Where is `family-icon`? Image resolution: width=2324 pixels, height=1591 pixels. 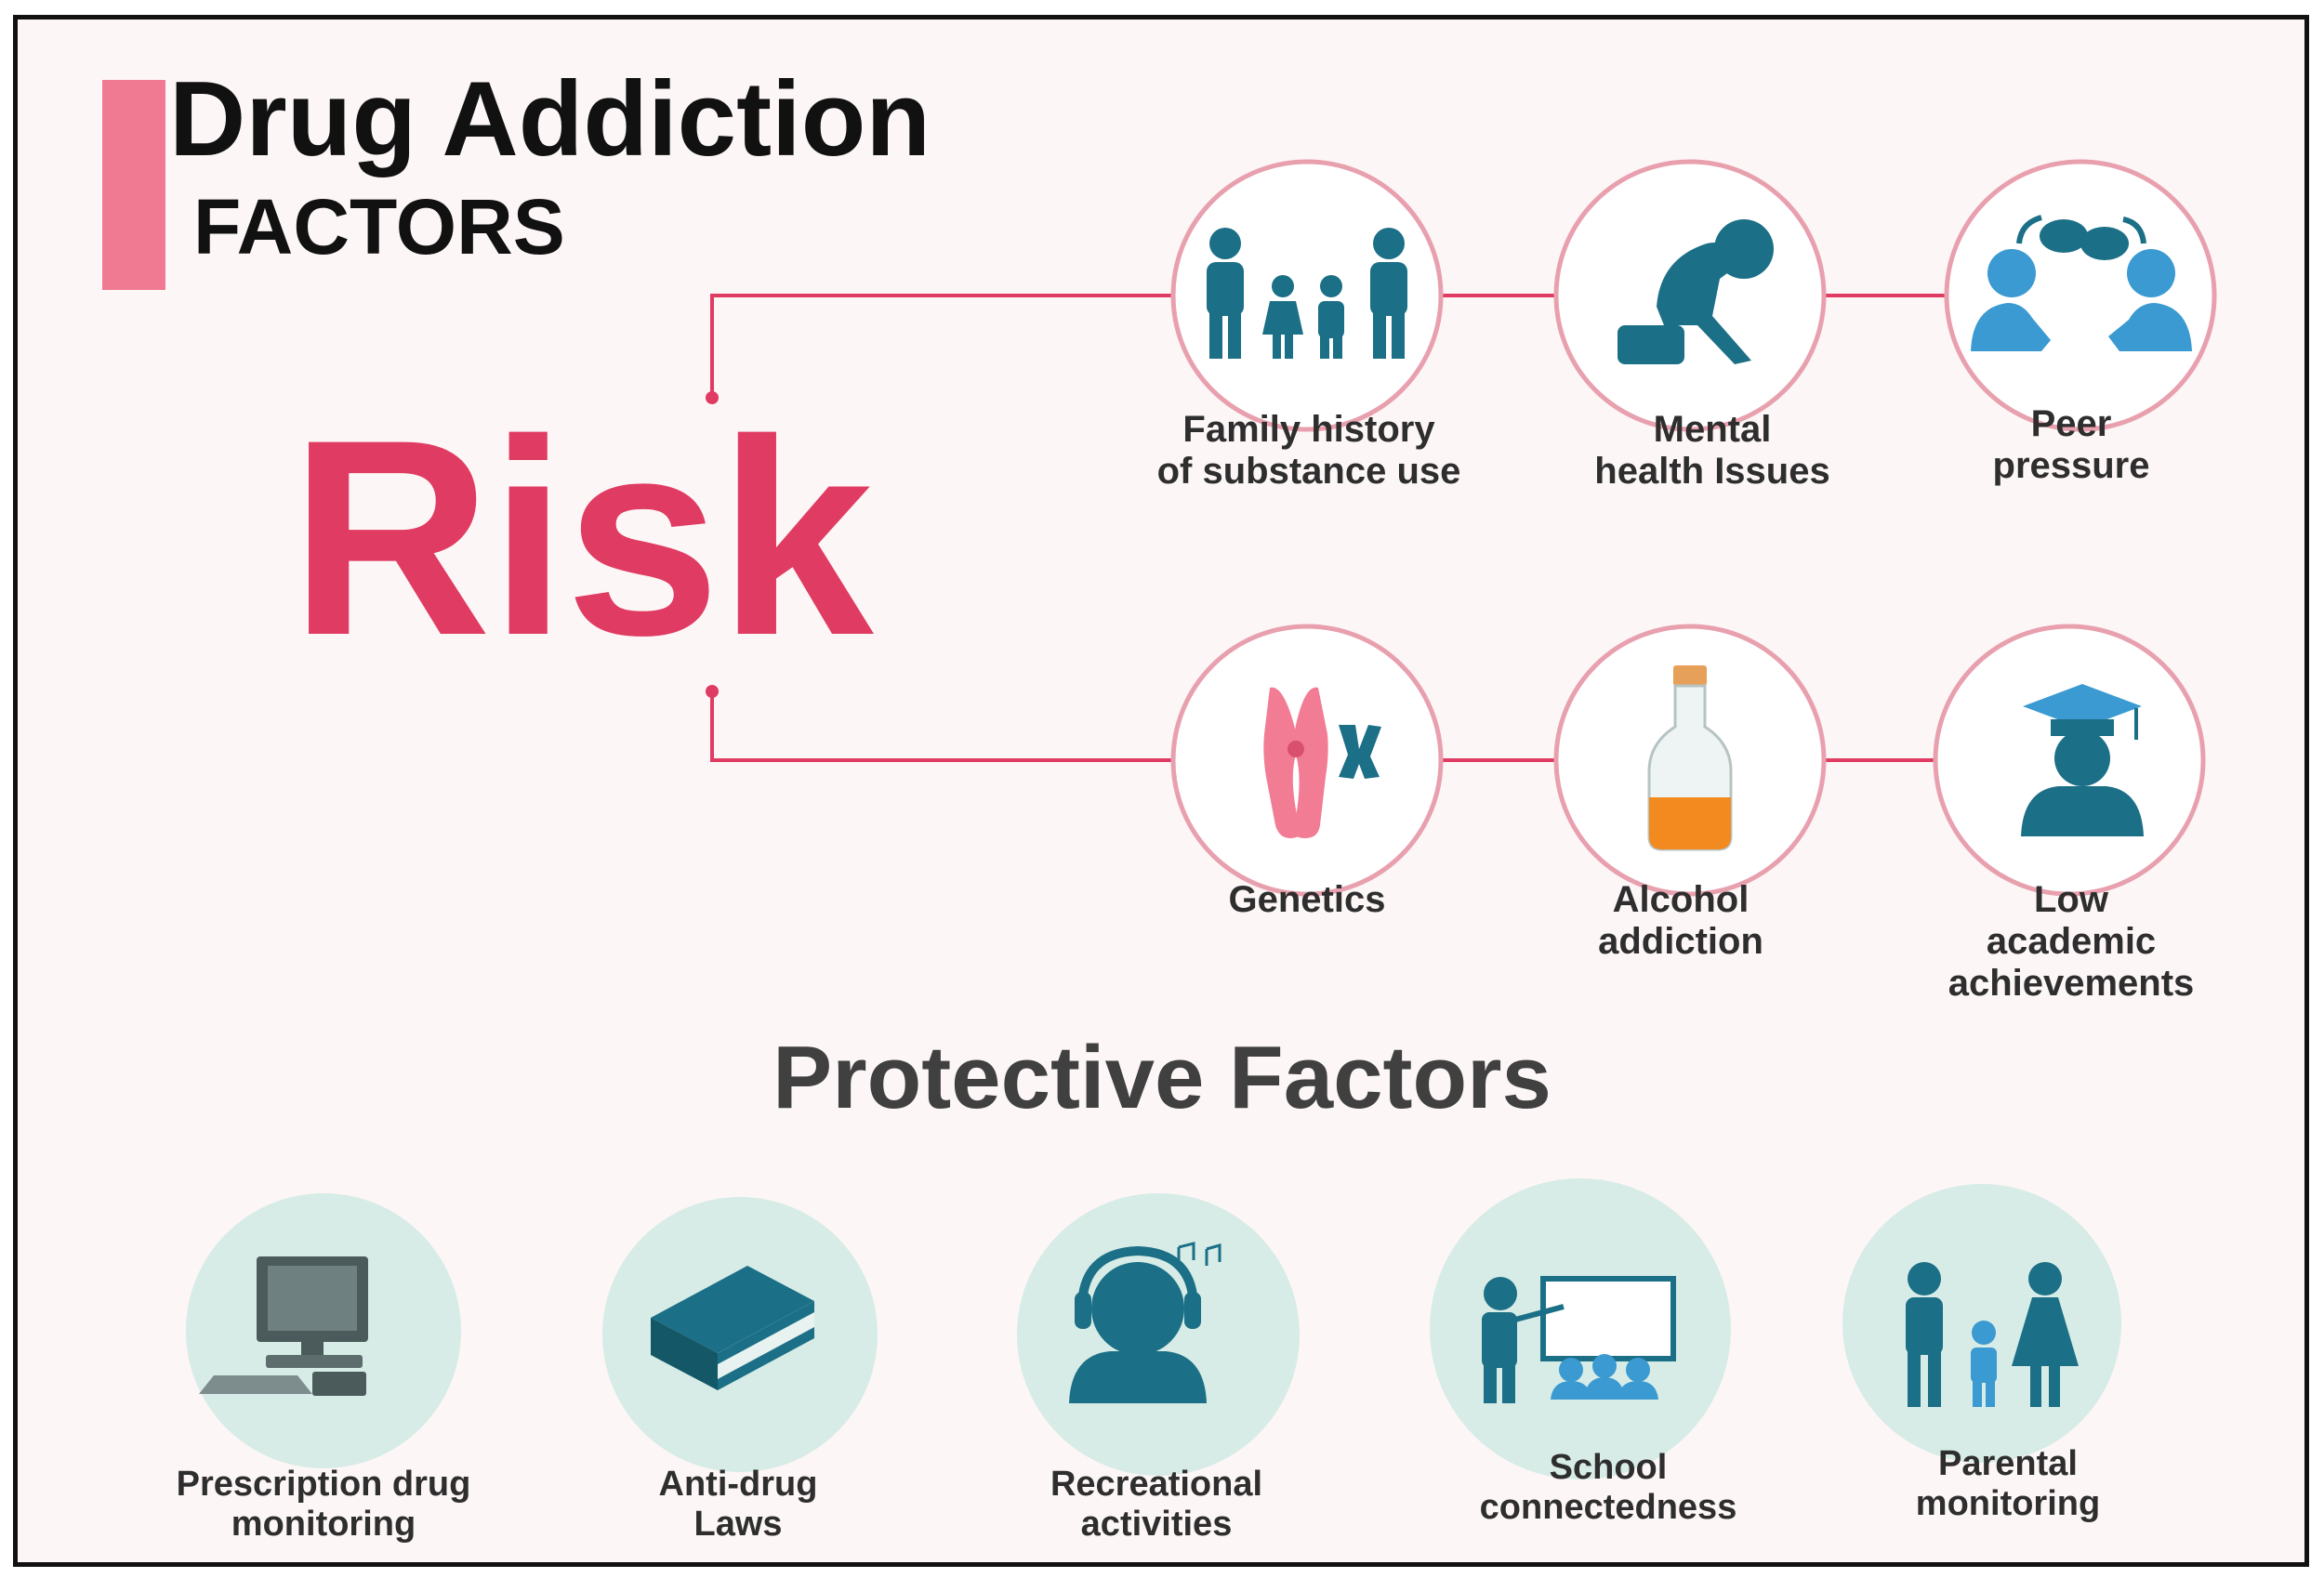
family-icon is located at coordinates (1307, 293).